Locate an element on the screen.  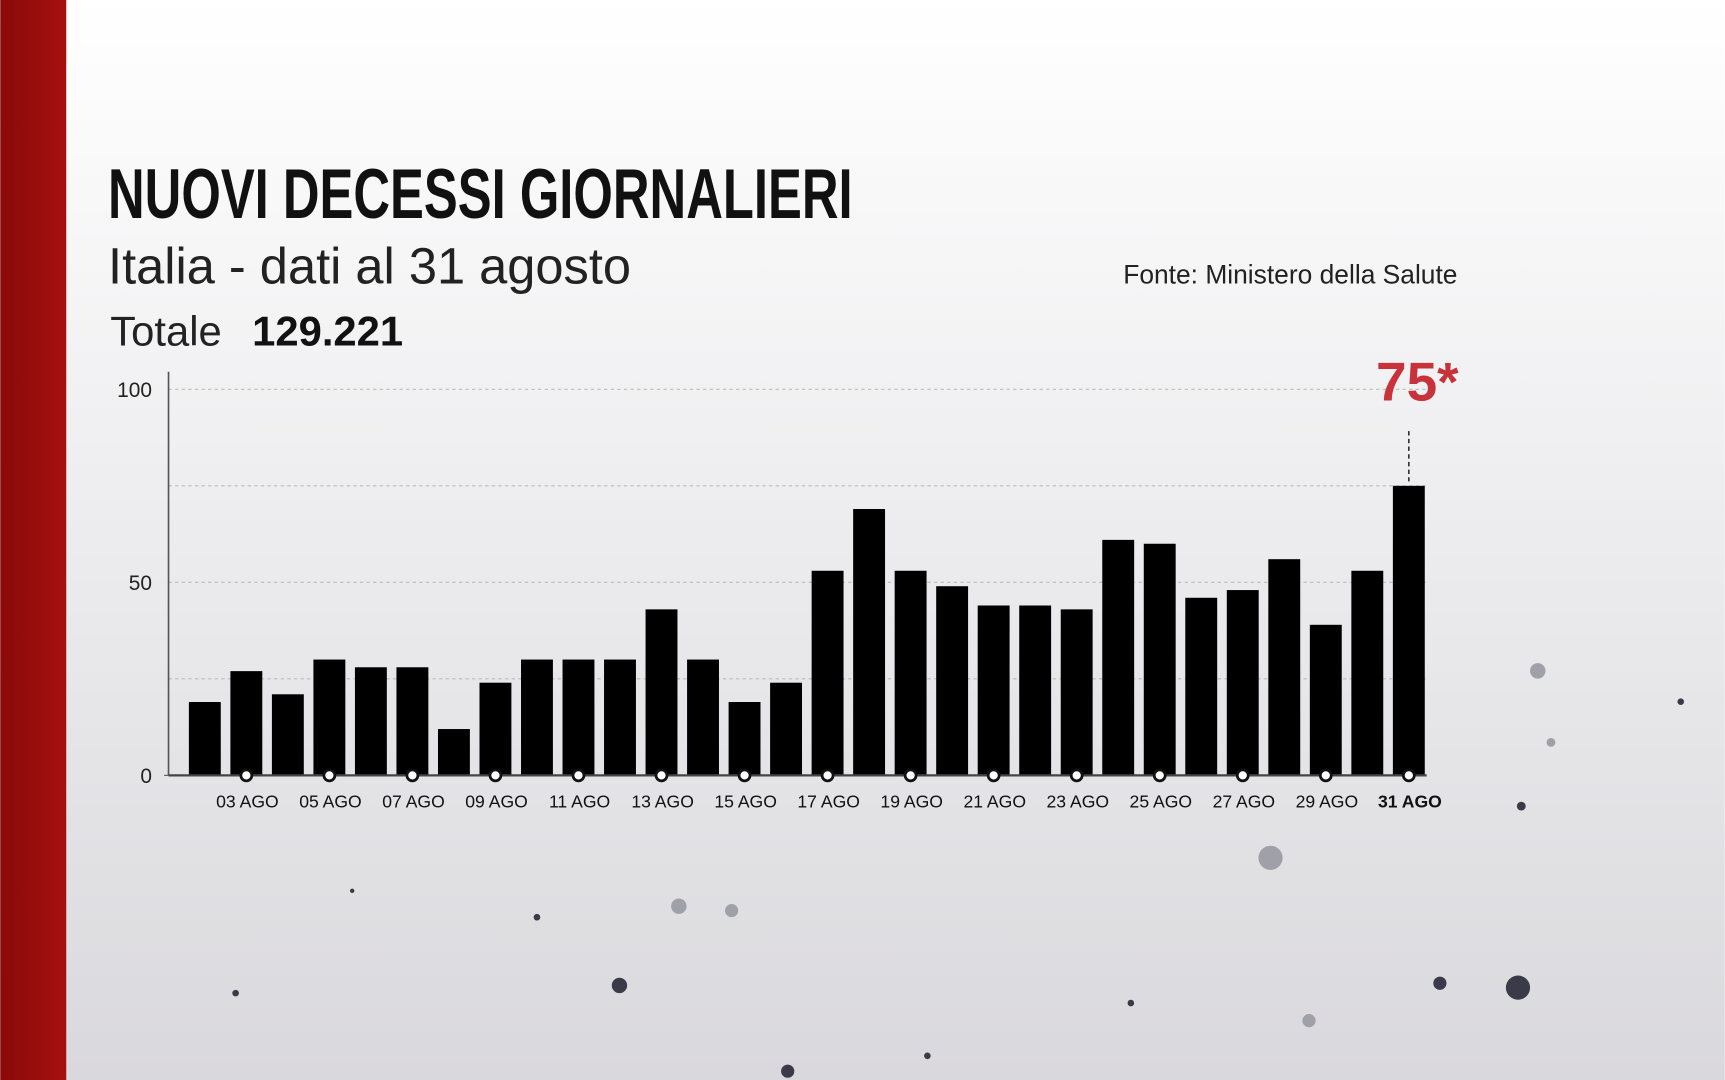
x-tick-label: 09 AGO is located at coordinates (496, 801).